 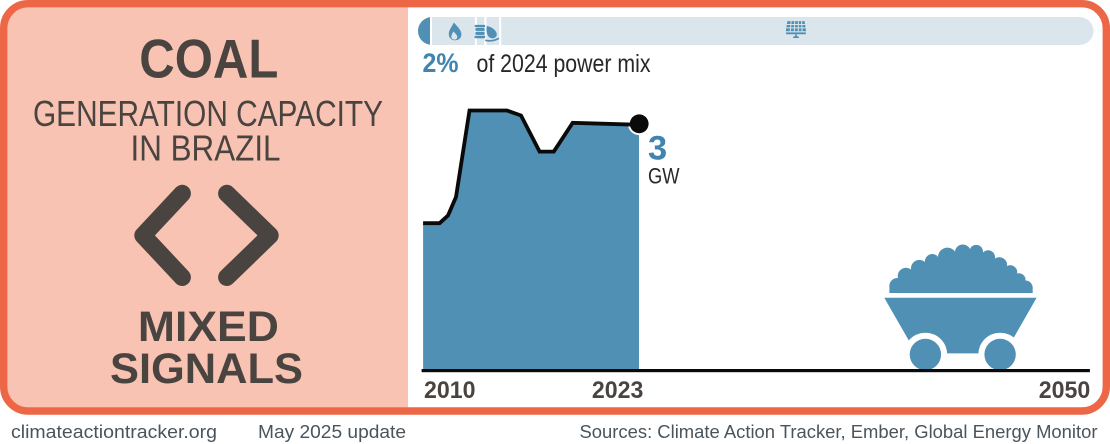 What do you see at coordinates (206, 369) in the screenshot?
I see `svg-text: SIGNALS` at bounding box center [206, 369].